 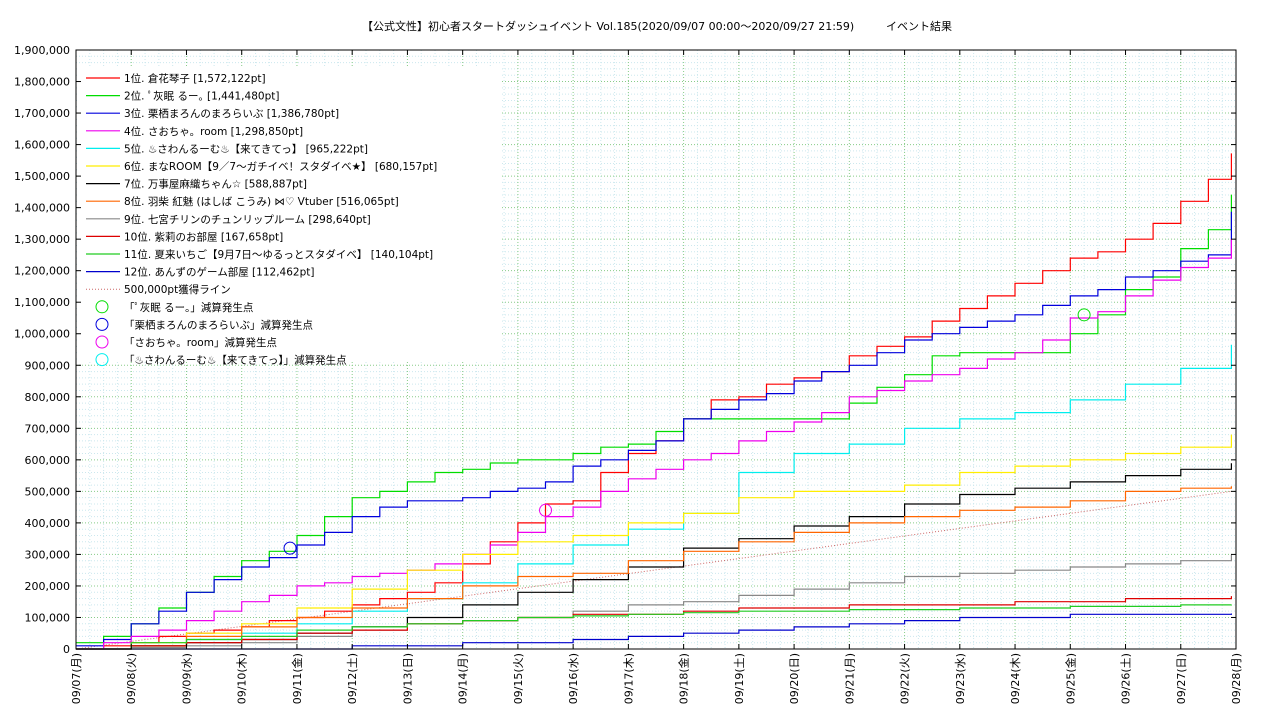 What do you see at coordinates (200, 342) in the screenshot?
I see `legend-marker-label-3: 「さおちゃ。room」減算発生点` at bounding box center [200, 342].